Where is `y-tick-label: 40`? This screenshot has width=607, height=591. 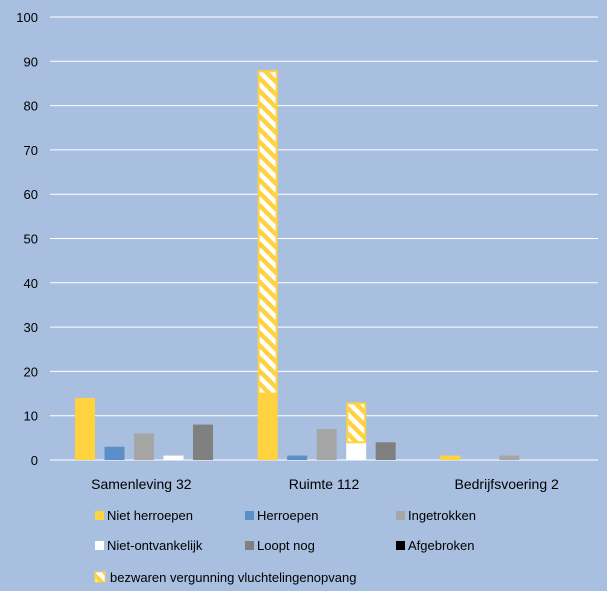 y-tick-label: 40 is located at coordinates (31, 283).